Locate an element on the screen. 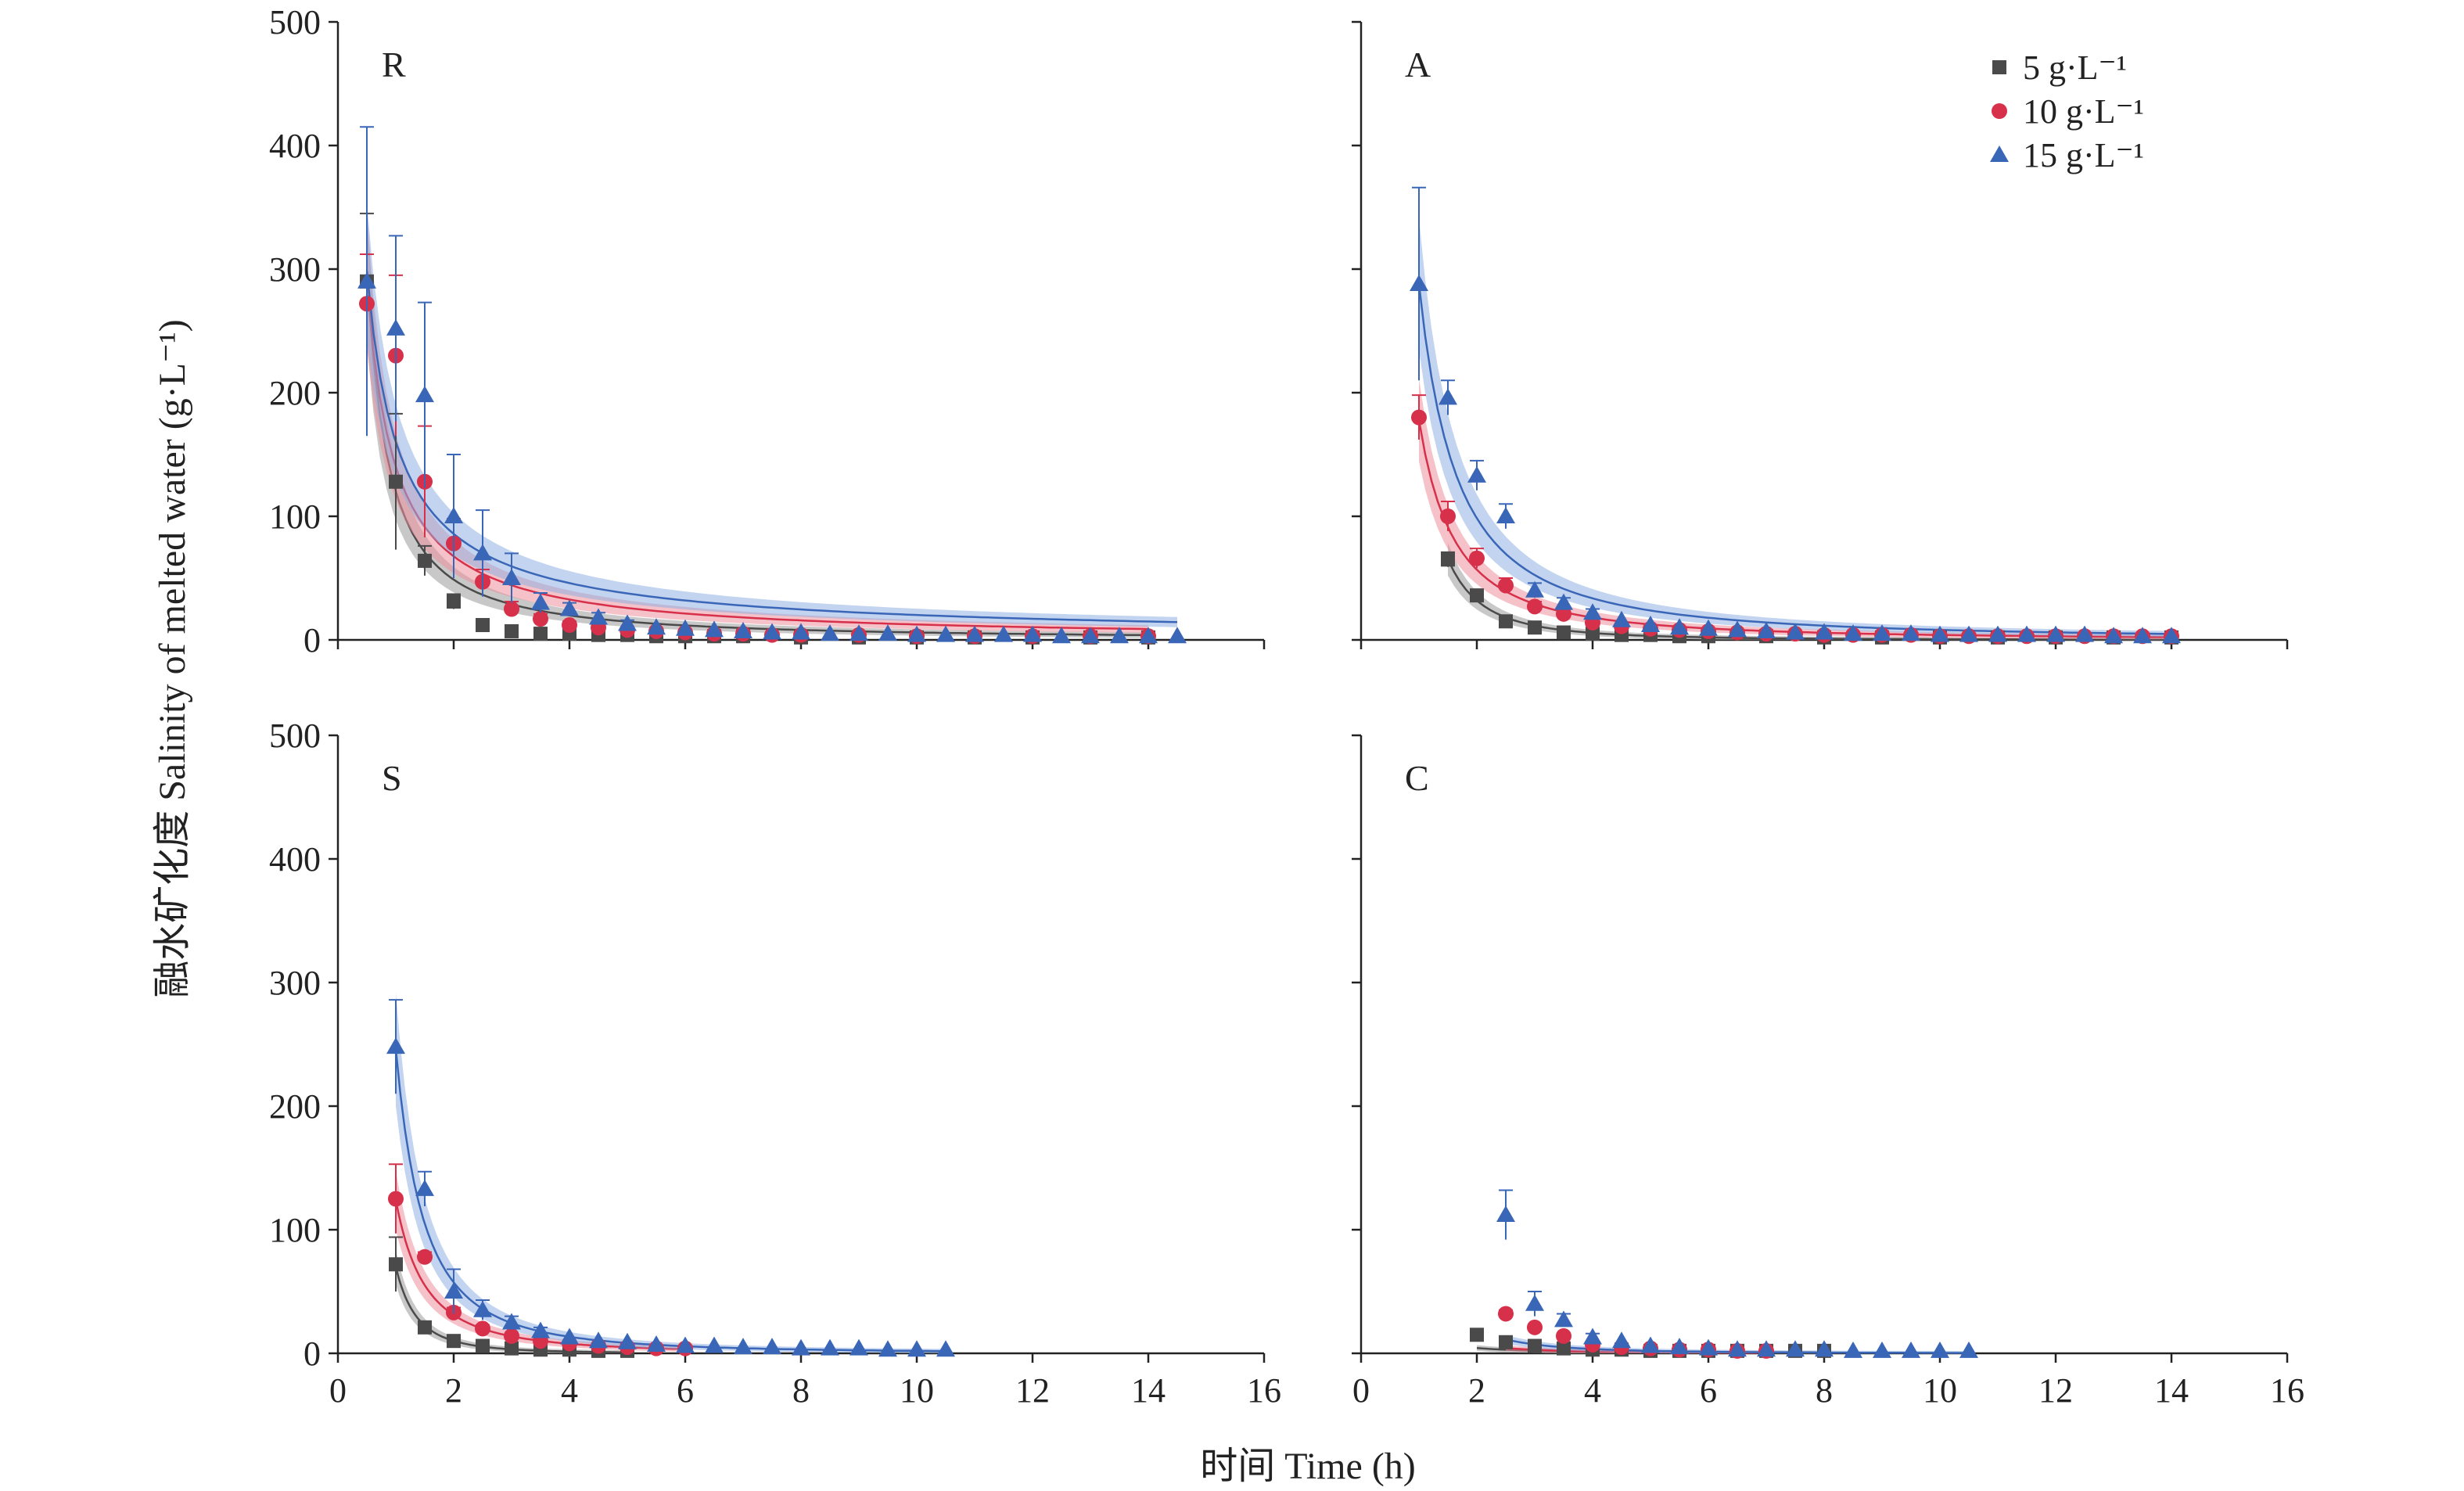  legend: 5 g·L⁻¹ 10 g·L⁻¹ 15 g·L⁻¹ is located at coordinates (2067, 112).